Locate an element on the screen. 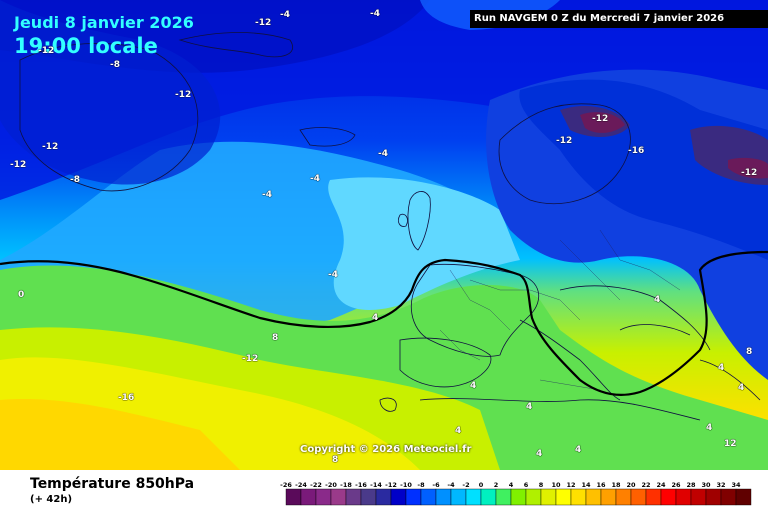 The width and height of the screenshot is (768, 512). scale-tick-label: 6 is located at coordinates (526, 485).